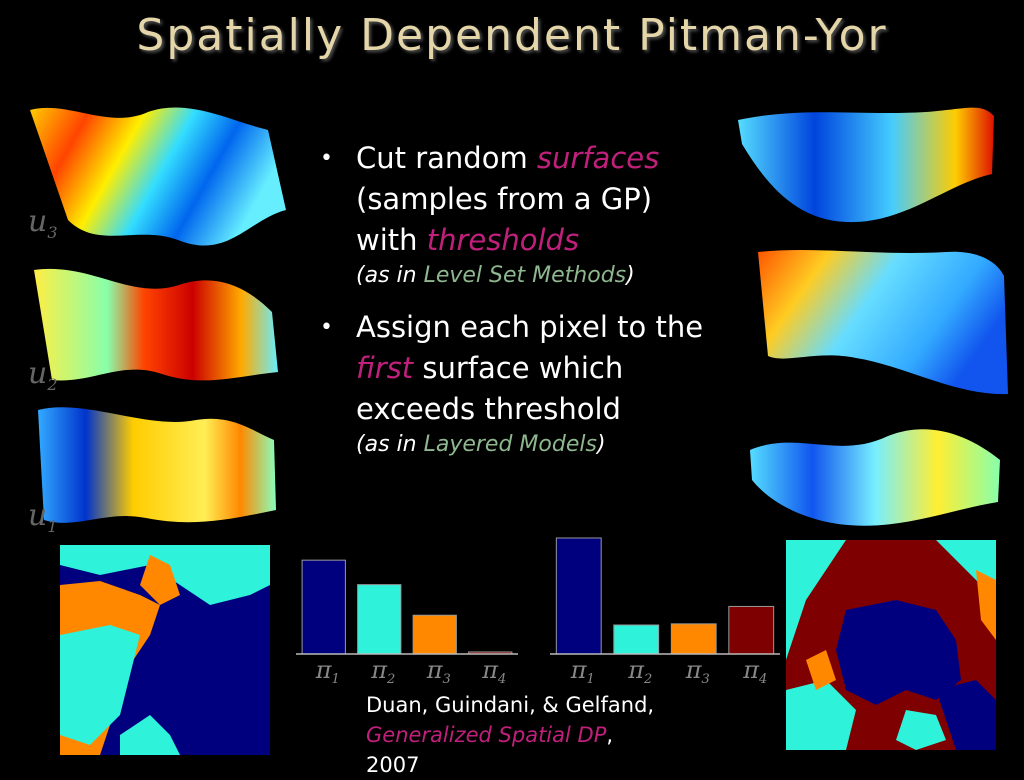 This screenshot has width=1024, height=780. Describe the element at coordinates (157, 465) in the screenshot. I see `surface-u1` at that location.